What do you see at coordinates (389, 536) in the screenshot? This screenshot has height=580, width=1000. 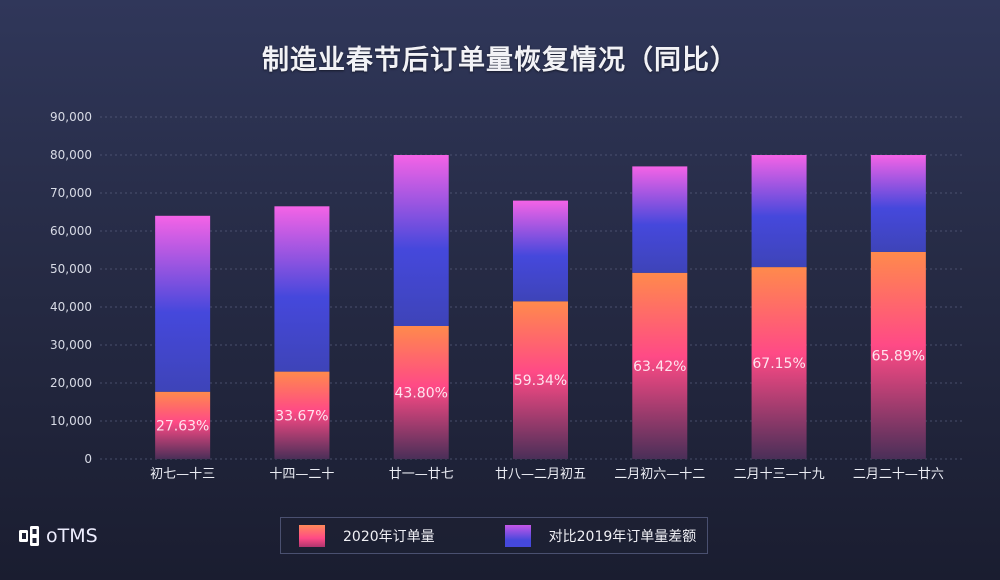 I see `legend-label-2020: 2020年订单量` at bounding box center [389, 536].